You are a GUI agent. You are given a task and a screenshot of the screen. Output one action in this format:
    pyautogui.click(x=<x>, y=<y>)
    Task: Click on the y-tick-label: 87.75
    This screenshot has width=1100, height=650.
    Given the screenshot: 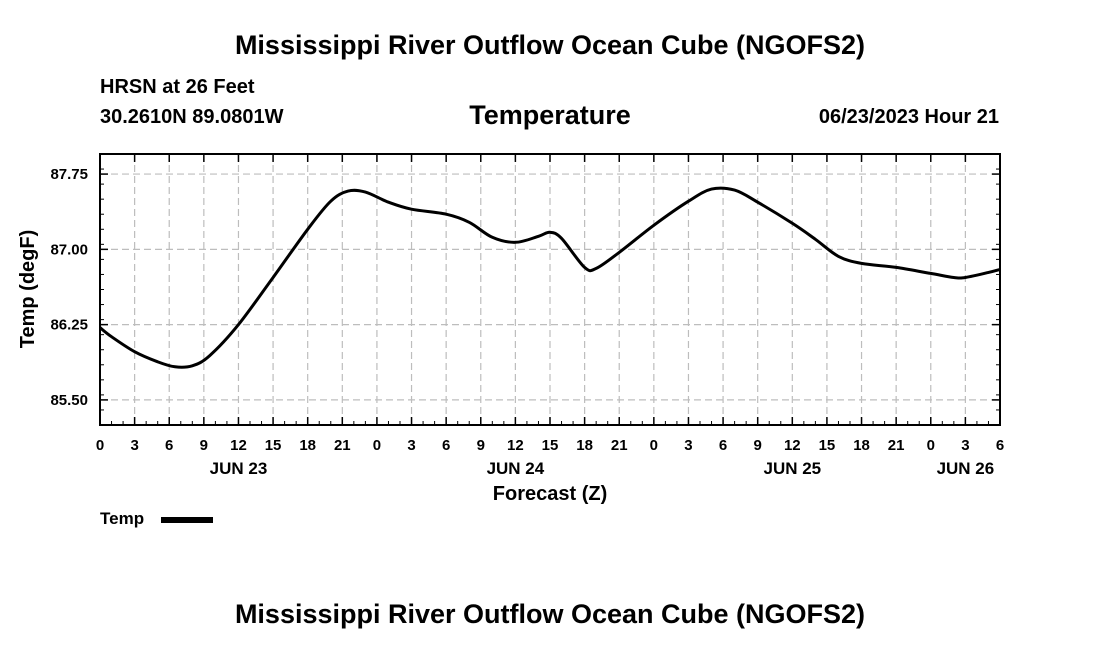 What is the action you would take?
    pyautogui.click(x=69, y=174)
    